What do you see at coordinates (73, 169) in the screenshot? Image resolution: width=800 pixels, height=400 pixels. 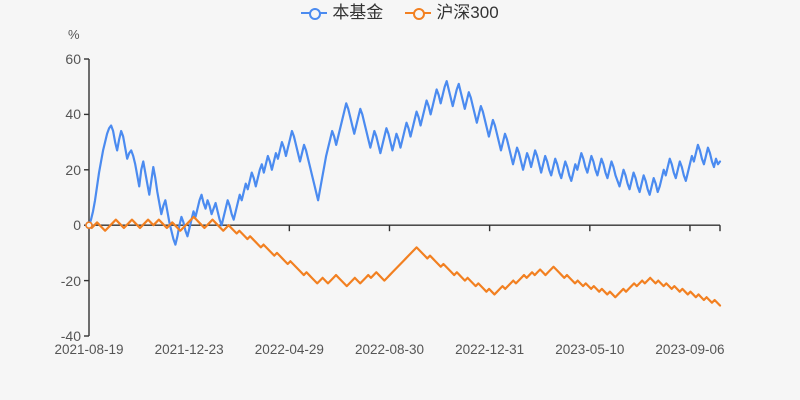 I see `y-axis-tick-label: 20` at bounding box center [73, 169].